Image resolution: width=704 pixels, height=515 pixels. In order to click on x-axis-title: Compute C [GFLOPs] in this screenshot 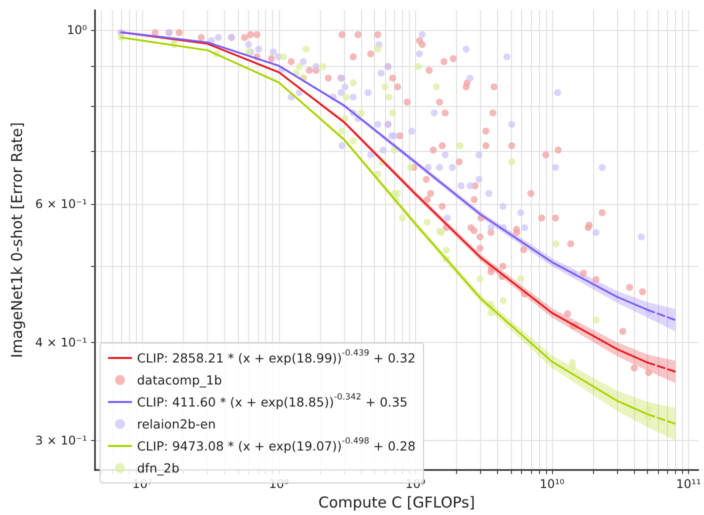, I will do `click(396, 503)`.